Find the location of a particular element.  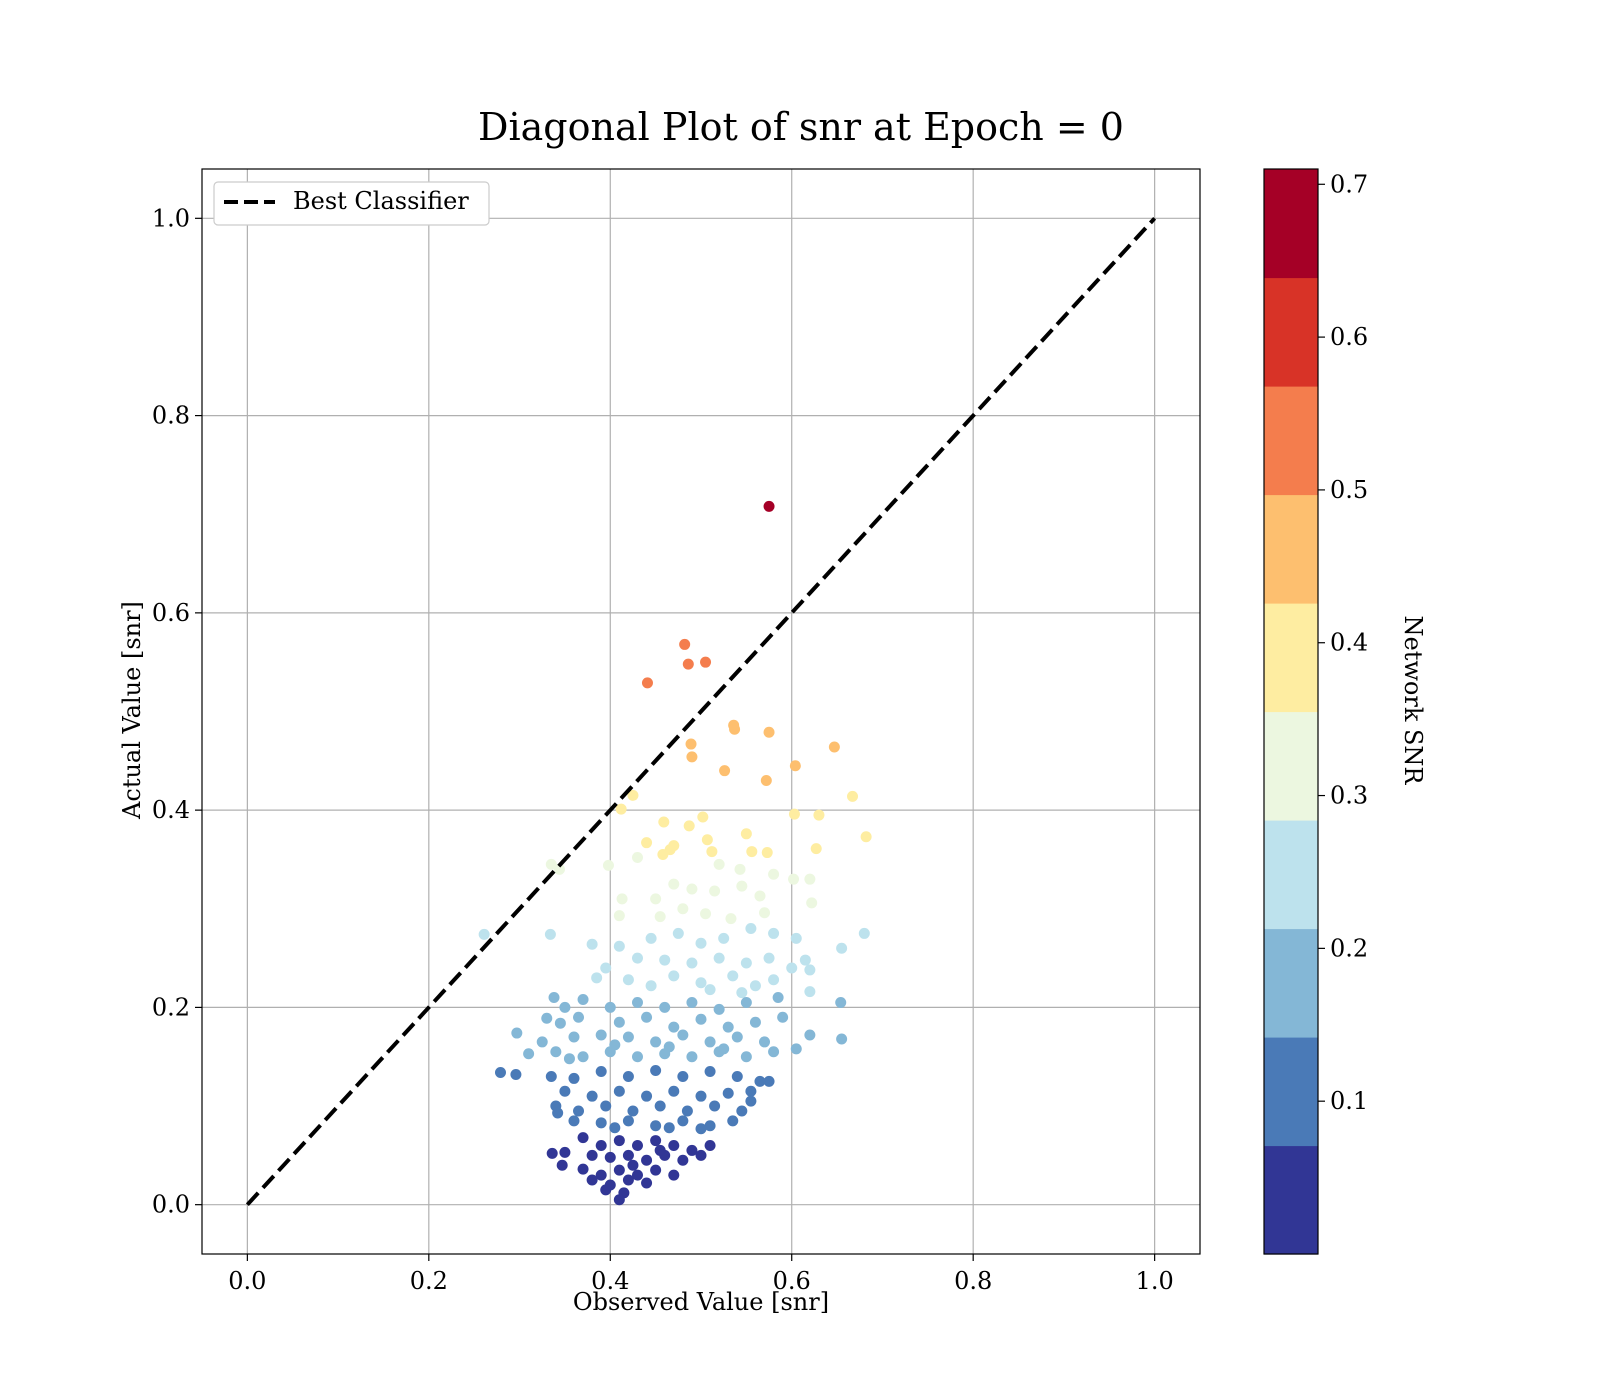

x-axis-ticks: 0.0 0.2 0.4 0.6 0.8 1.0 is located at coordinates (701, 1274).